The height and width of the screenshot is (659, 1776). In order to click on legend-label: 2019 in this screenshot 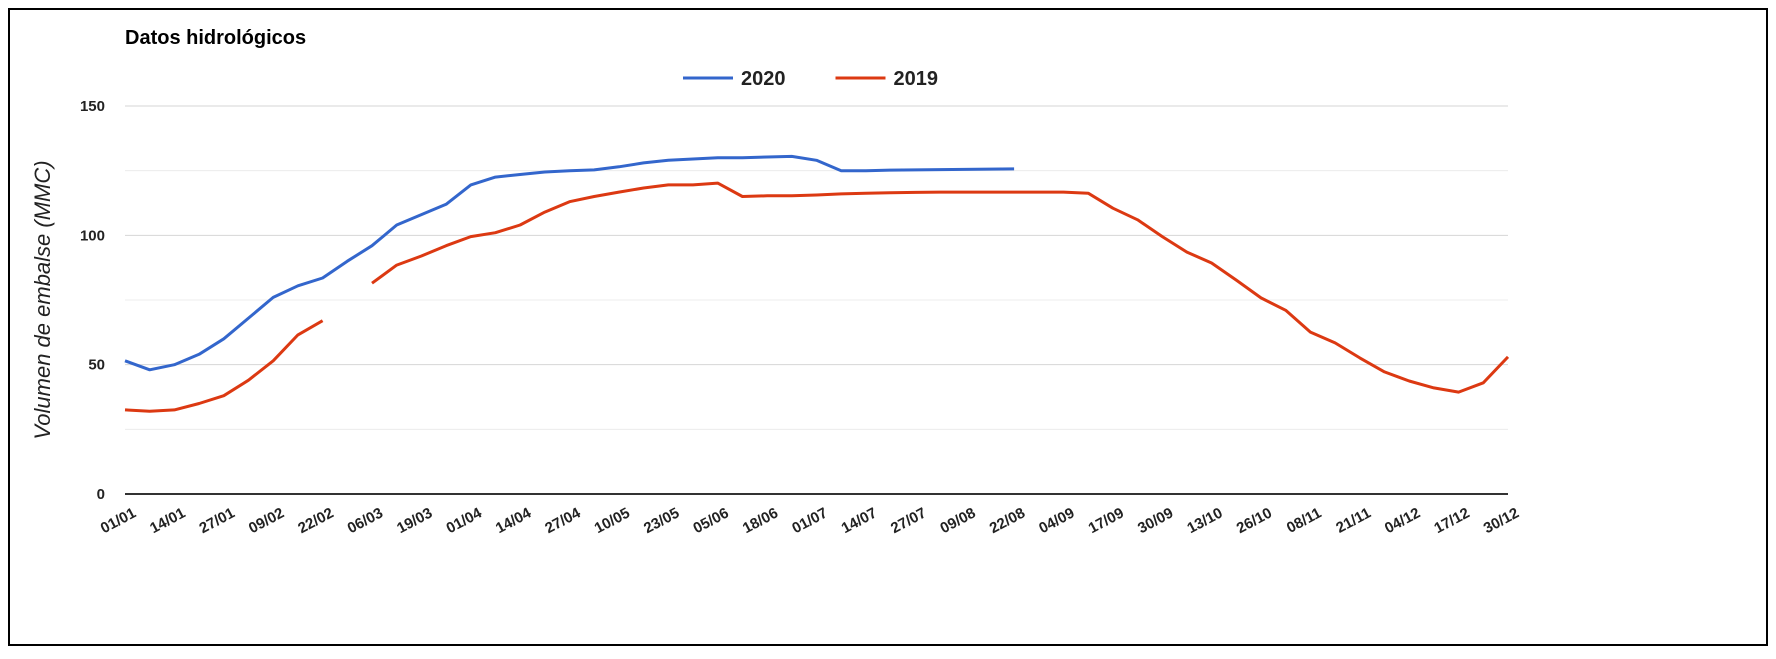, I will do `click(916, 79)`.